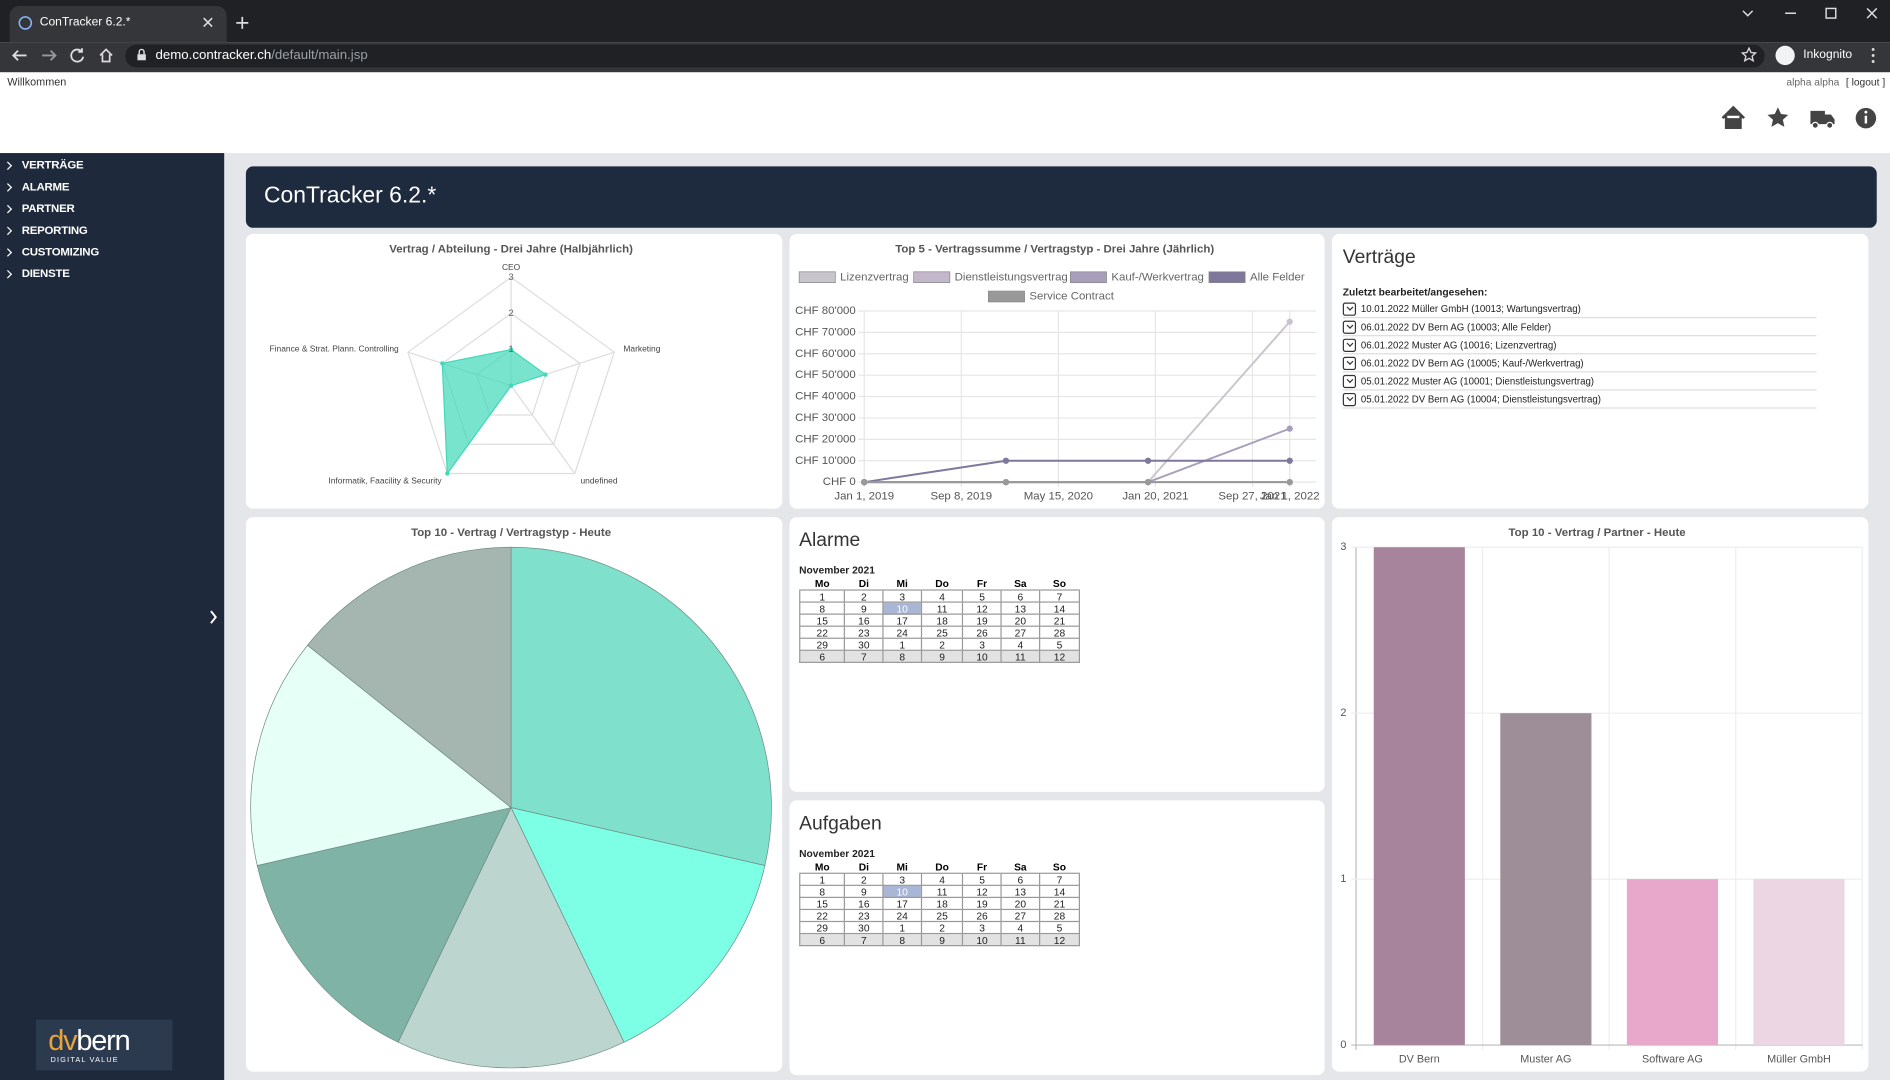  What do you see at coordinates (1828, 55) in the screenshot?
I see `profile-name: Inkognito` at bounding box center [1828, 55].